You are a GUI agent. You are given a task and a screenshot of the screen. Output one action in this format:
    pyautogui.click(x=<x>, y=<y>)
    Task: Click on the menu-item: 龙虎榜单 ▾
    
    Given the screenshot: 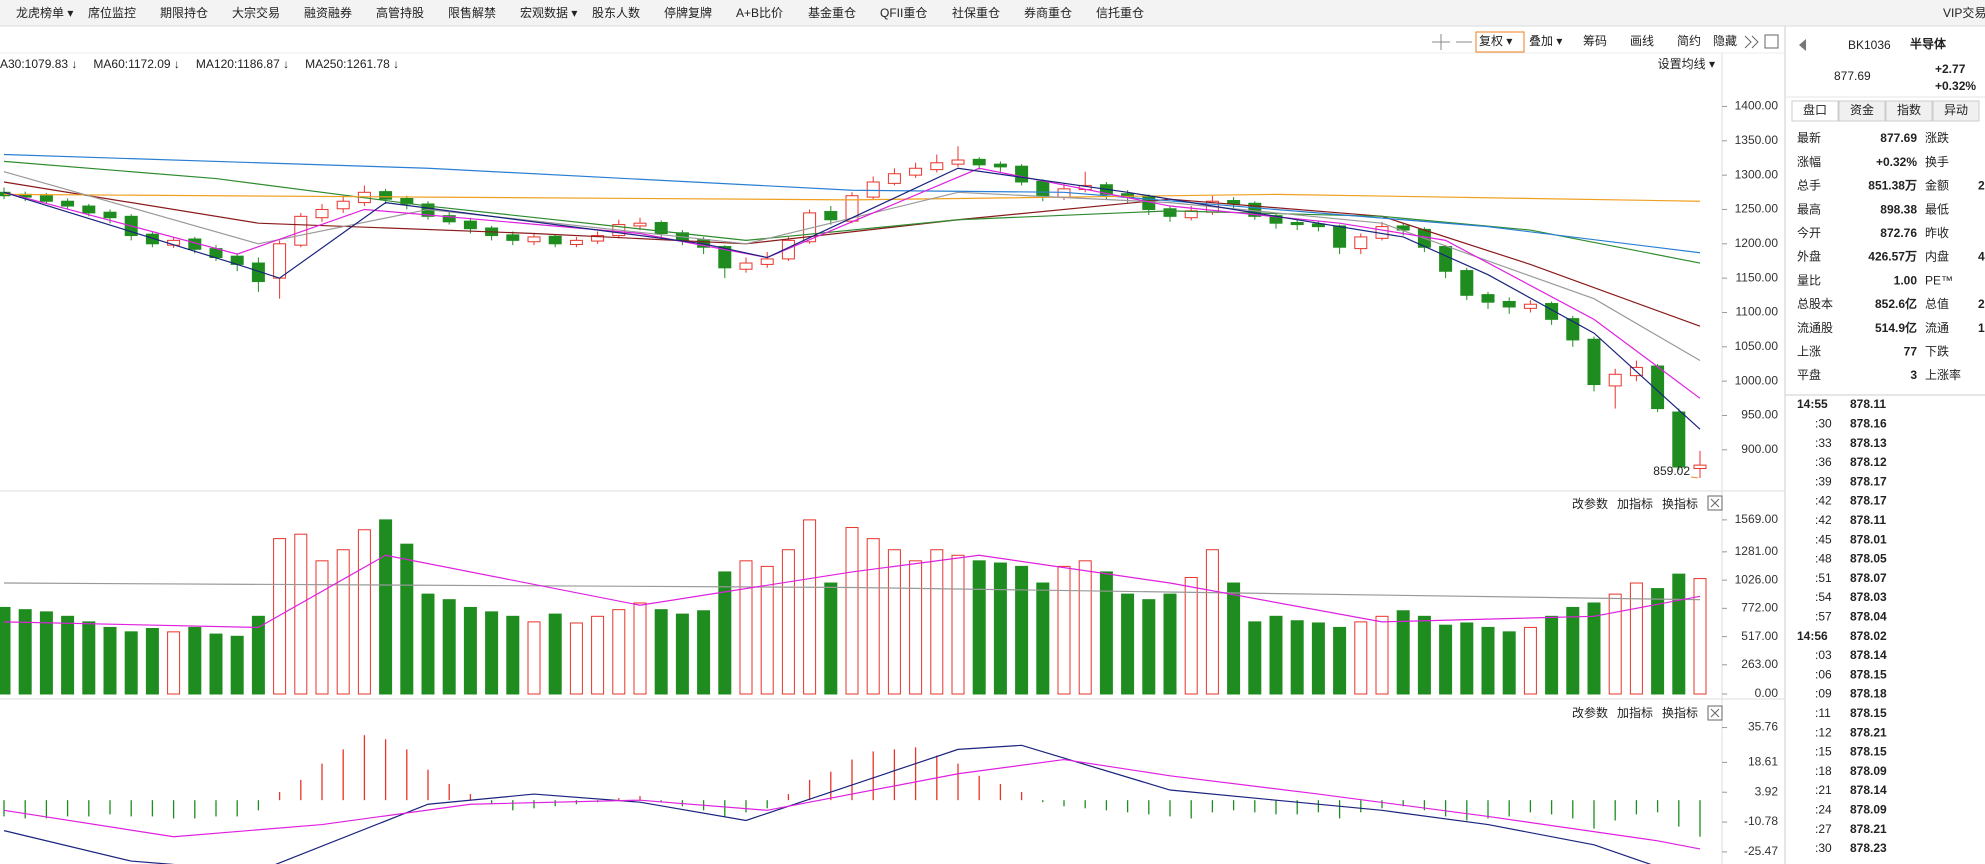 What is the action you would take?
    pyautogui.click(x=44, y=12)
    